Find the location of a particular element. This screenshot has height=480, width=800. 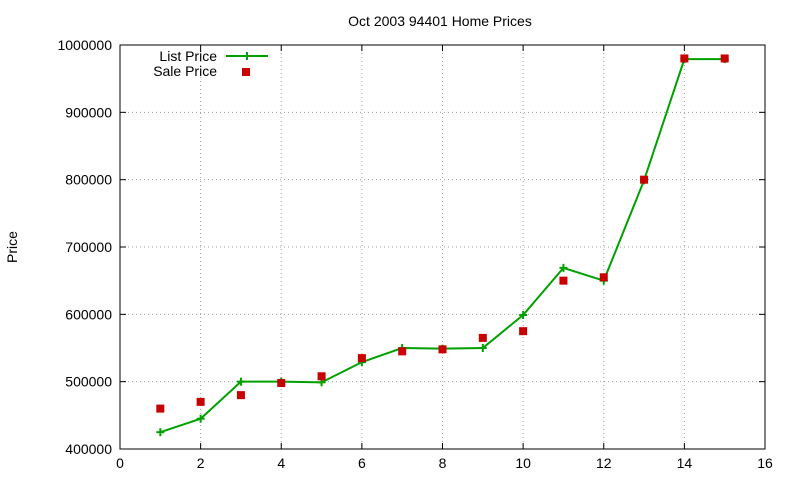

x-tick-label: 0 is located at coordinates (120, 463).